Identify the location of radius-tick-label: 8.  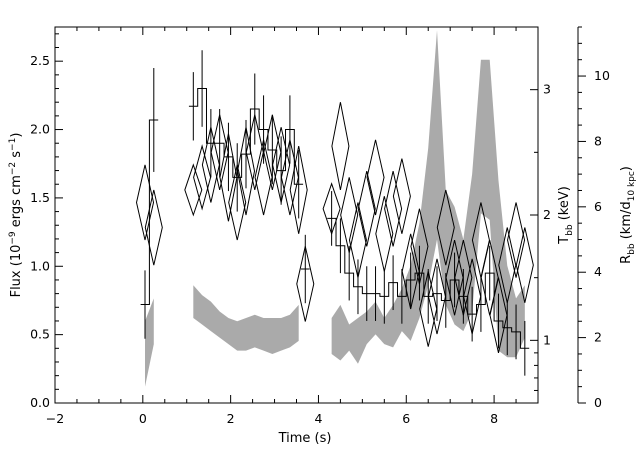
(598, 140).